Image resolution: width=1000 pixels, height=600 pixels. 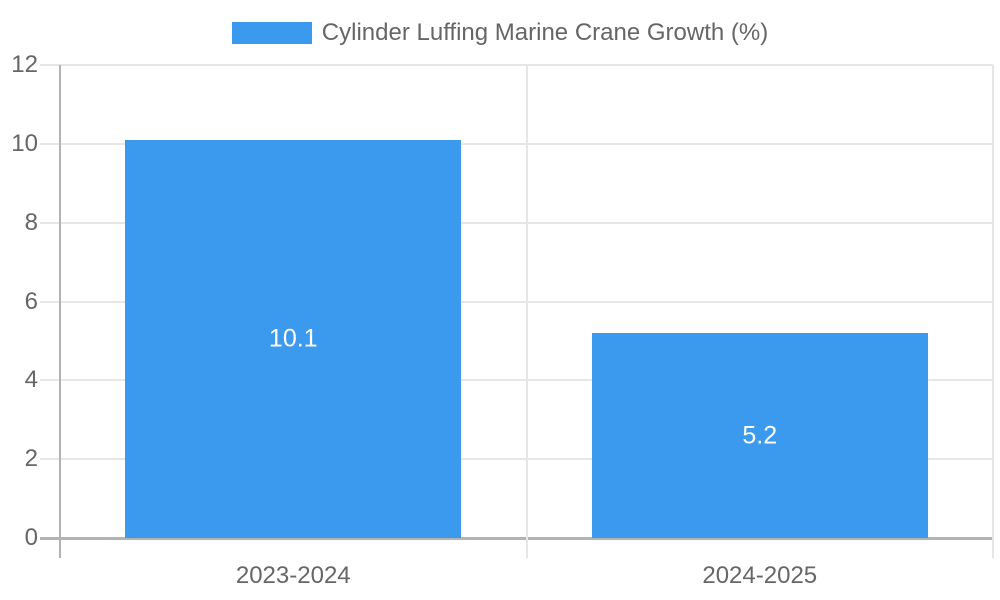 I want to click on y-tick-label: 0, so click(x=31, y=537).